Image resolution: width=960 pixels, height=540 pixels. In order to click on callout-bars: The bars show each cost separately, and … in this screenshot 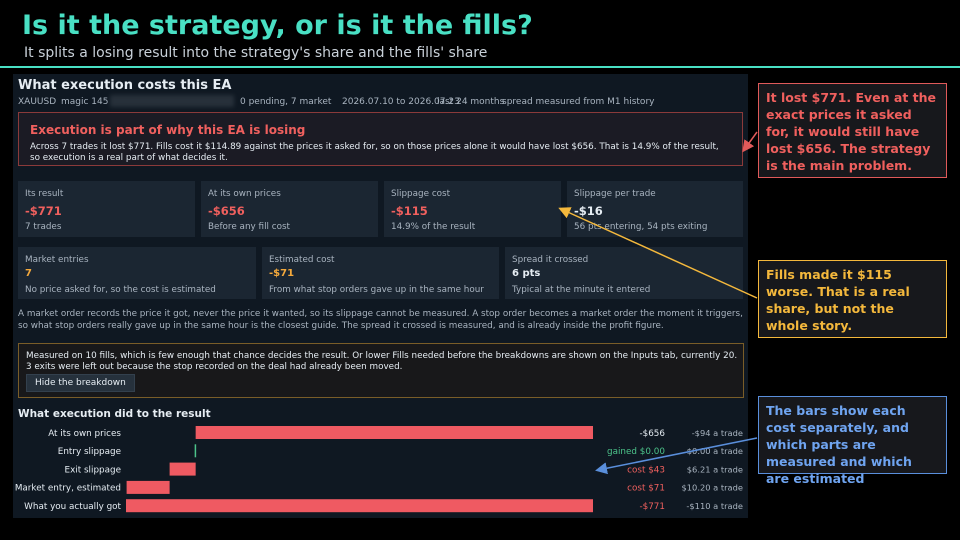, I will do `click(852, 441)`.